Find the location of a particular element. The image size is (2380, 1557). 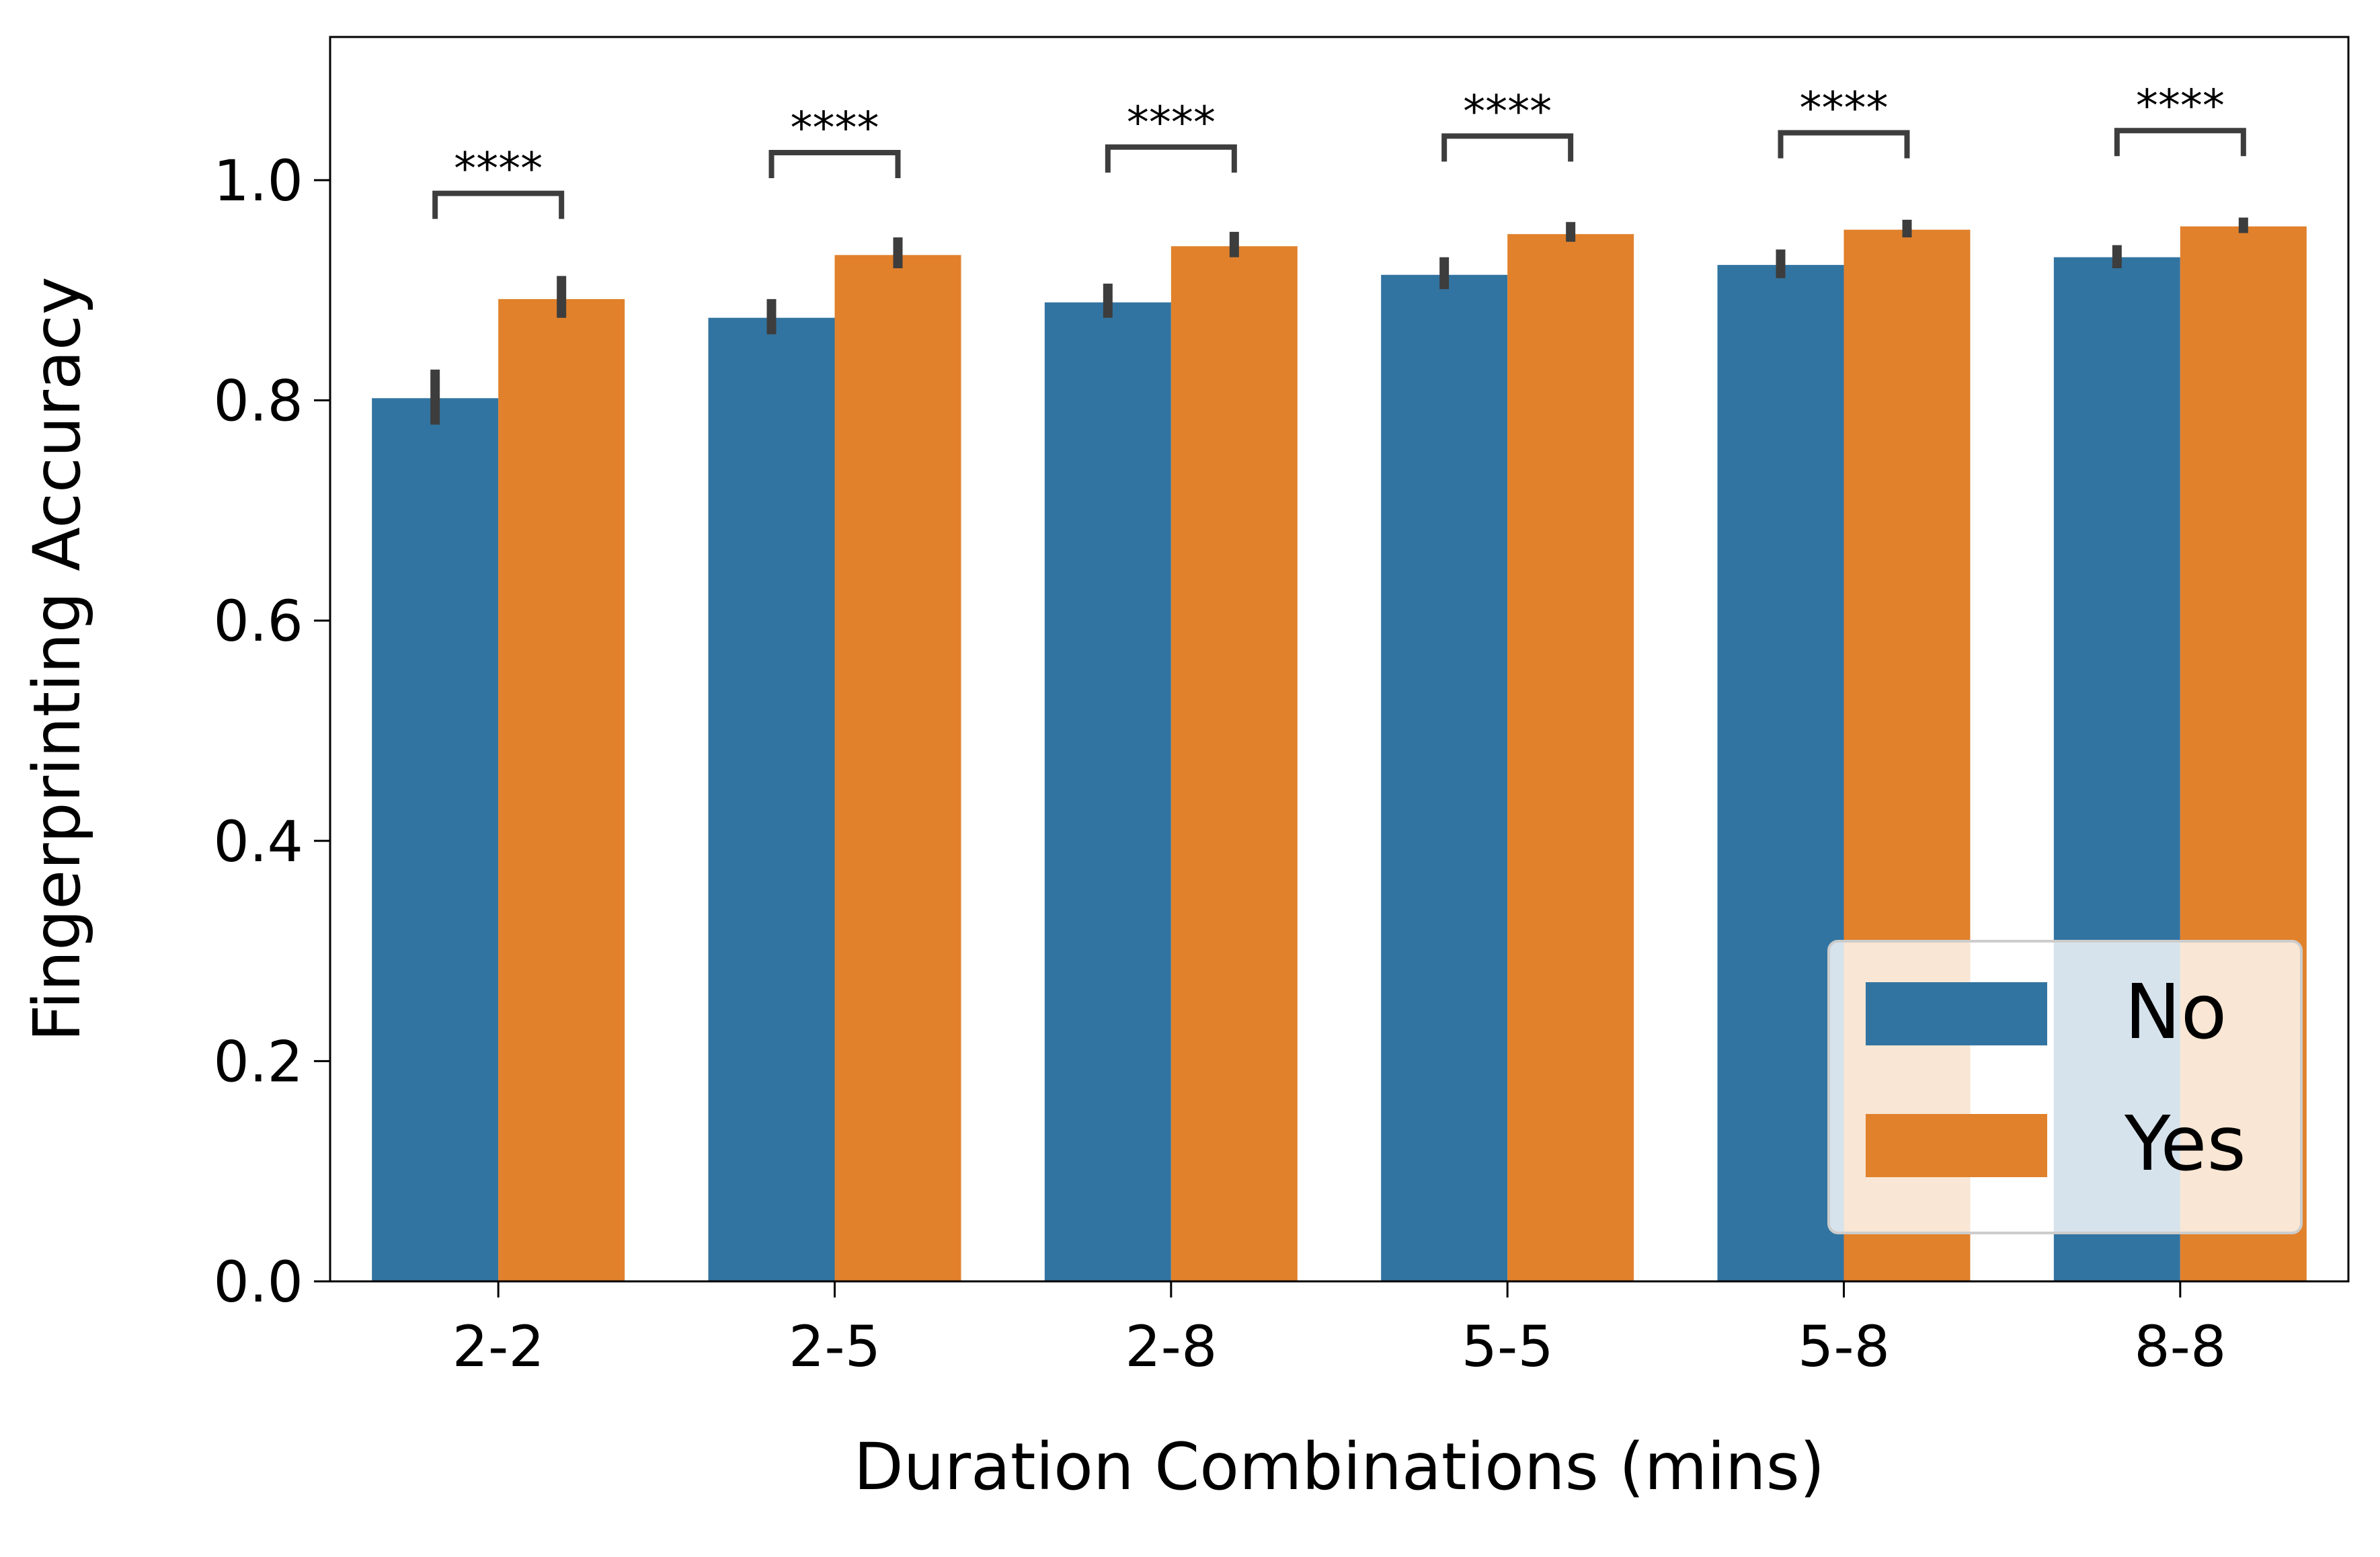

x-tick-label-8-8: 8-8 is located at coordinates (2180, 1347).